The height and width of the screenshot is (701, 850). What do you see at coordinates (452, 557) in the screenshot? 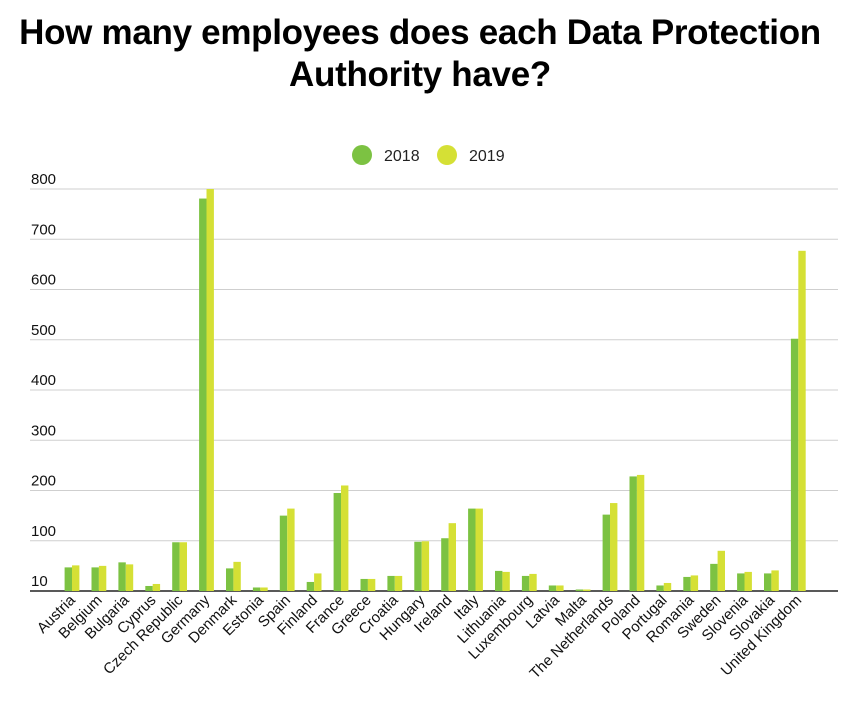
I see `bar-2019-ireland` at bounding box center [452, 557].